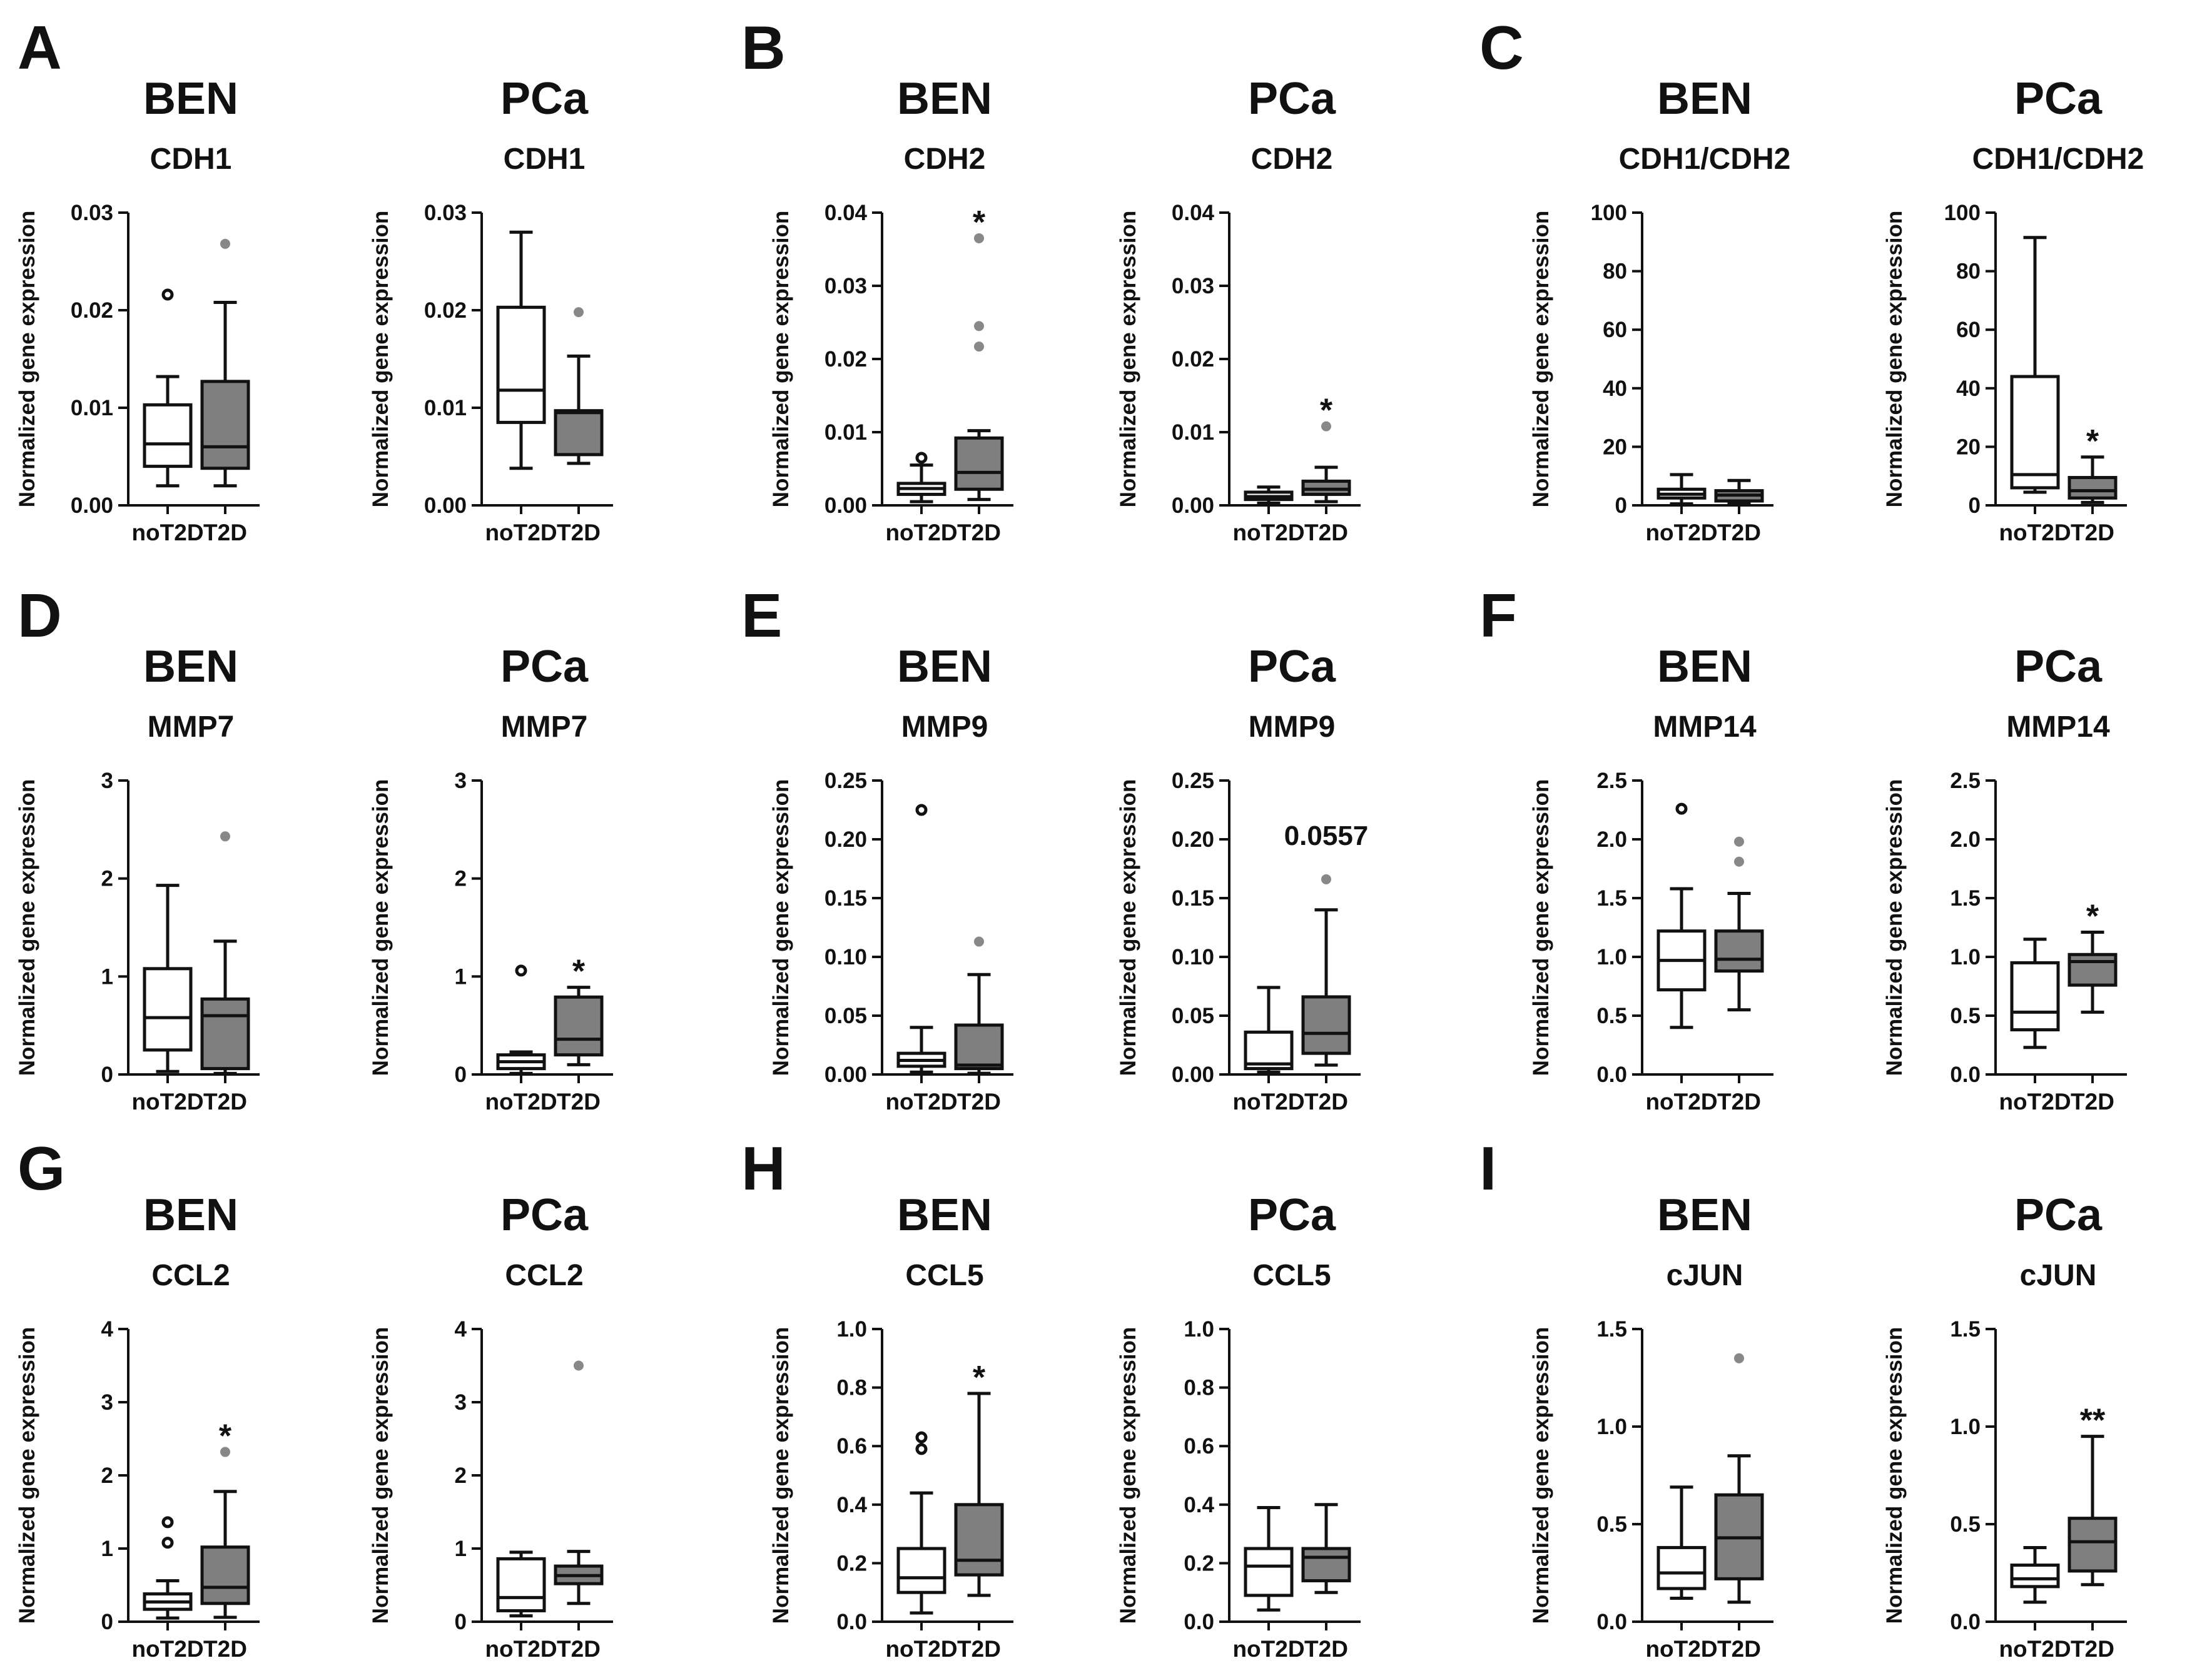  I want to click on y-tick-label: 1, so click(107, 976).